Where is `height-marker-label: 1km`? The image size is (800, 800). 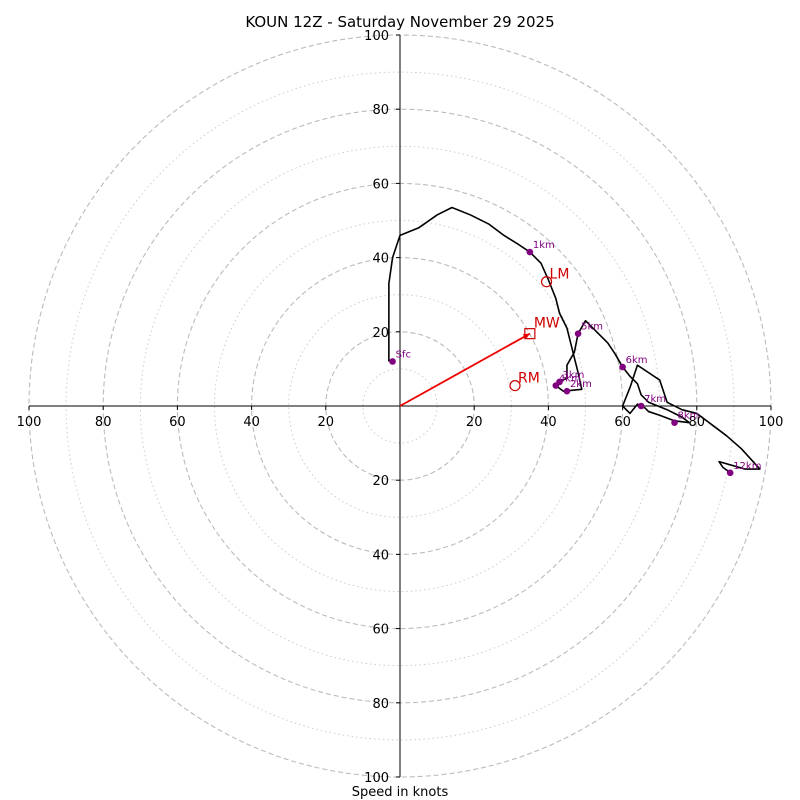 height-marker-label: 1km is located at coordinates (544, 245).